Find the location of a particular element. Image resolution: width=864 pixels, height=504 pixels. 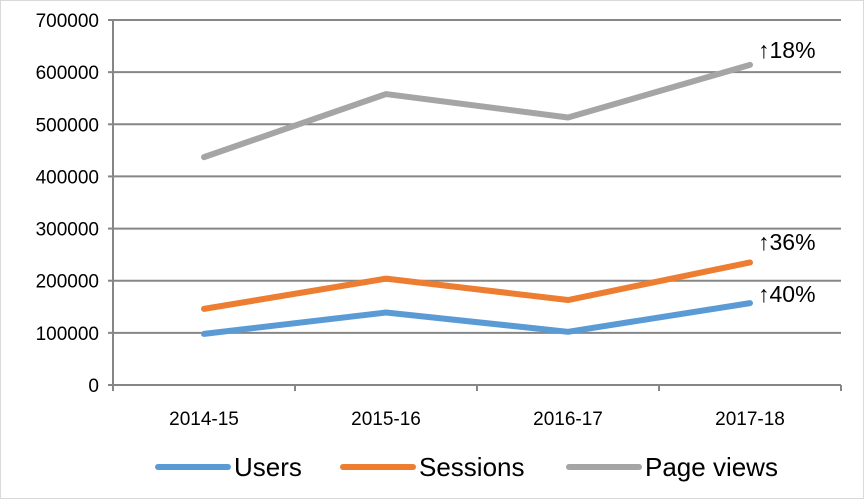

growth-annotation: ↑18% is located at coordinates (787, 50).